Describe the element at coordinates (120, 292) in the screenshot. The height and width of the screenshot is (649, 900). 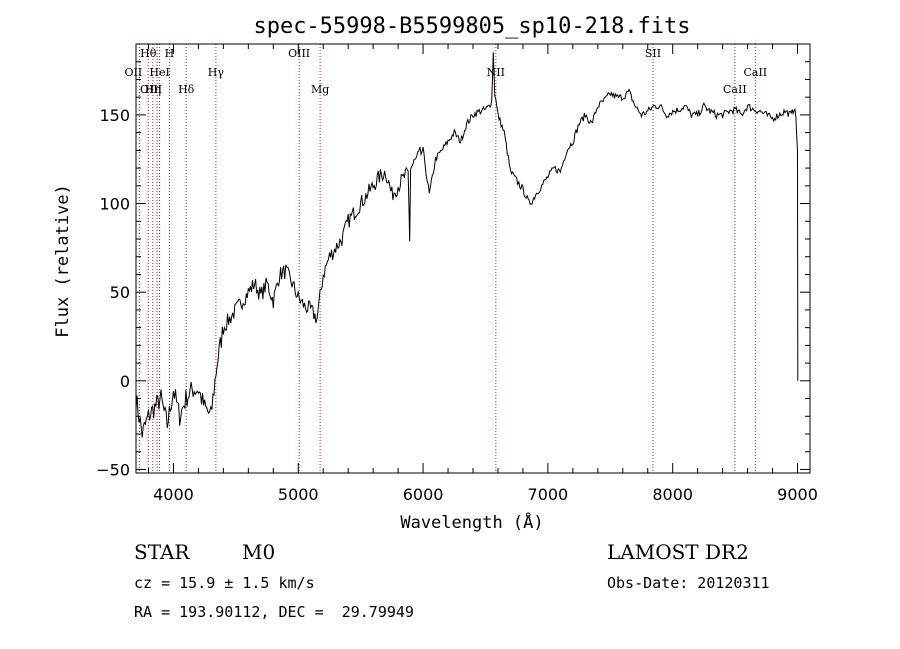
I see `y-tick-label: 50` at that location.